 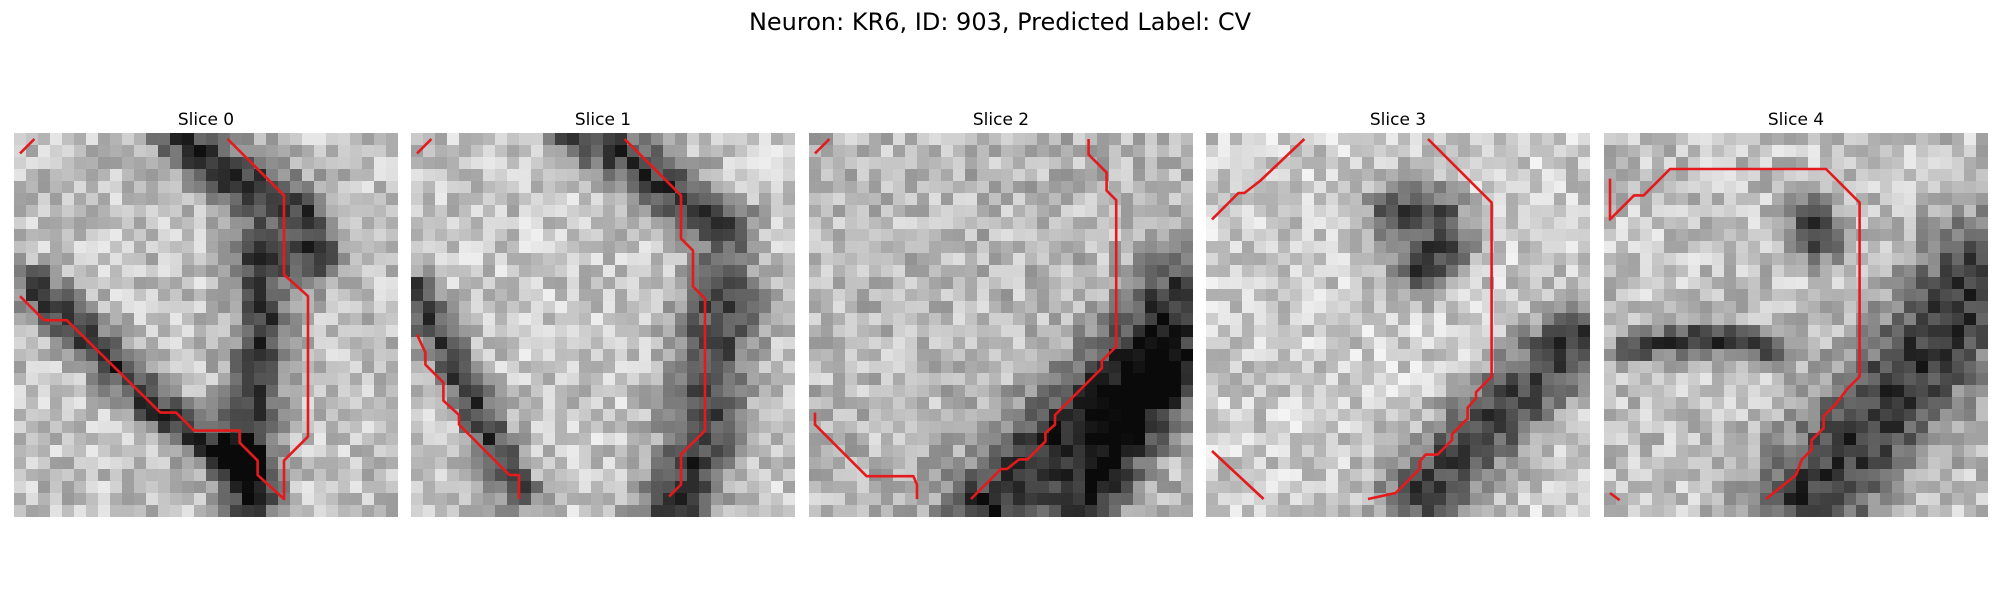 I want to click on slice-title: Slice 4, so click(x=1796, y=120).